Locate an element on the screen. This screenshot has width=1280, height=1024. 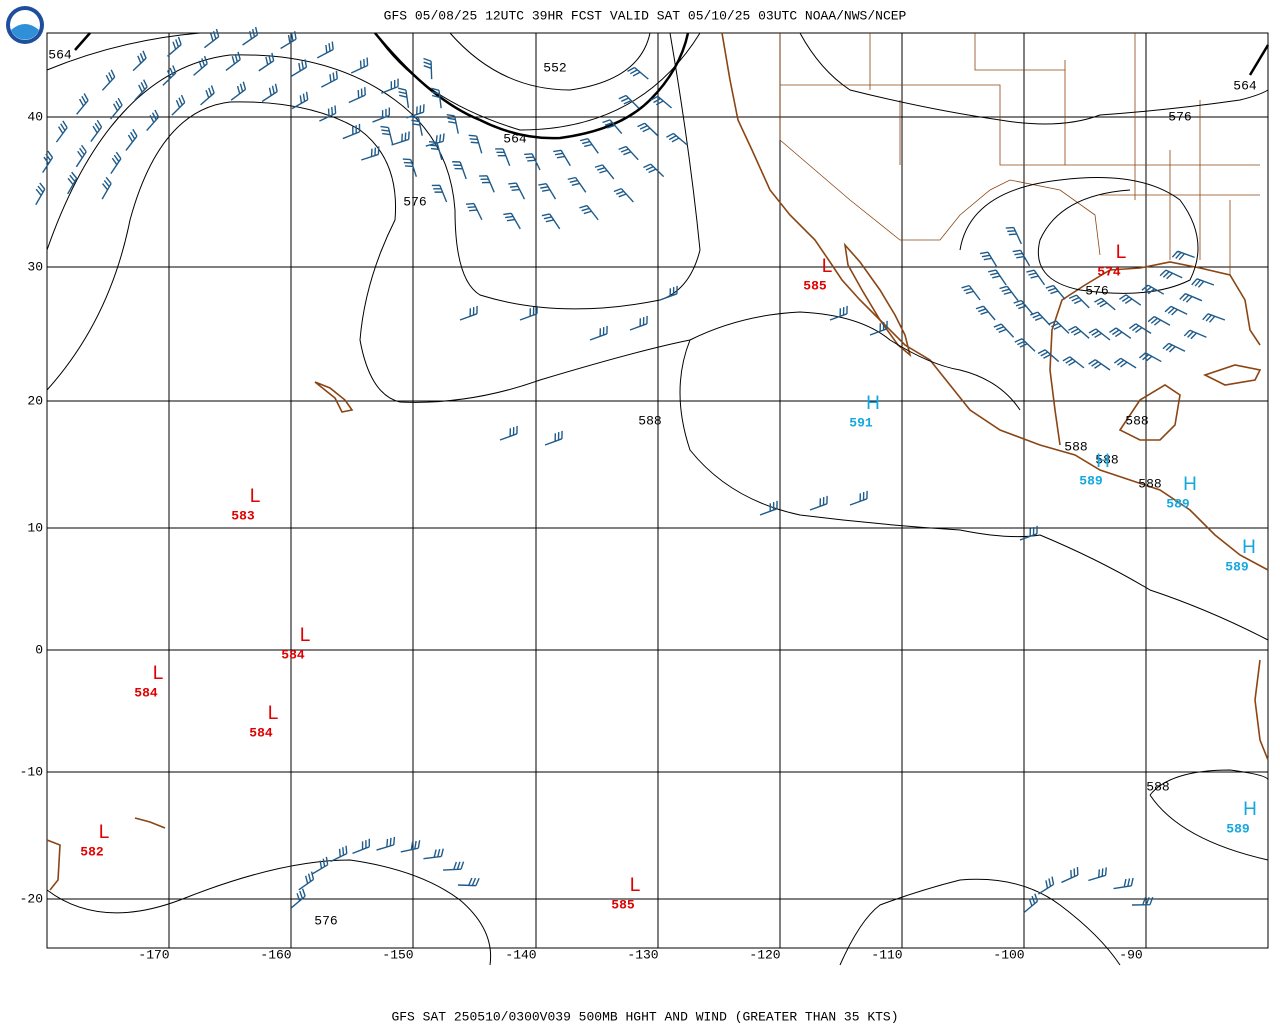
latitude-label: -20 is located at coordinates (31, 898).